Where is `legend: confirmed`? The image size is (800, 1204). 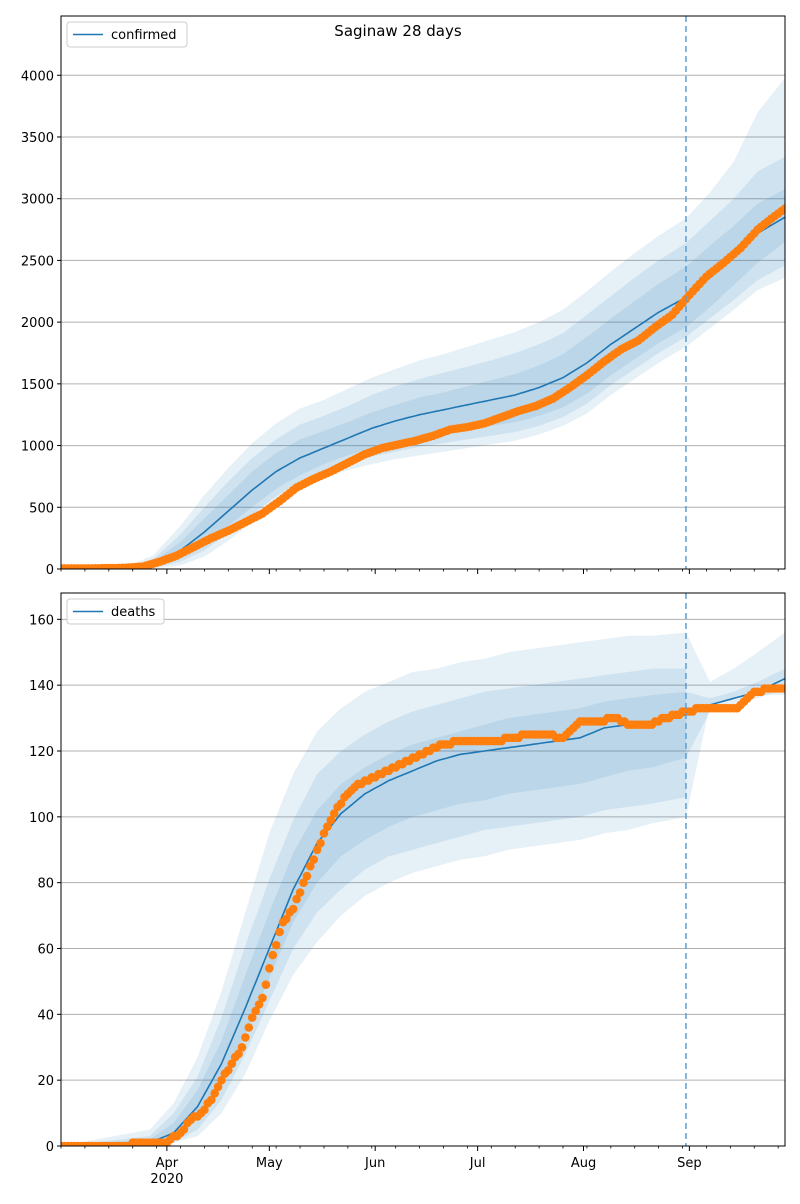
legend: confirmed is located at coordinates (127, 34).